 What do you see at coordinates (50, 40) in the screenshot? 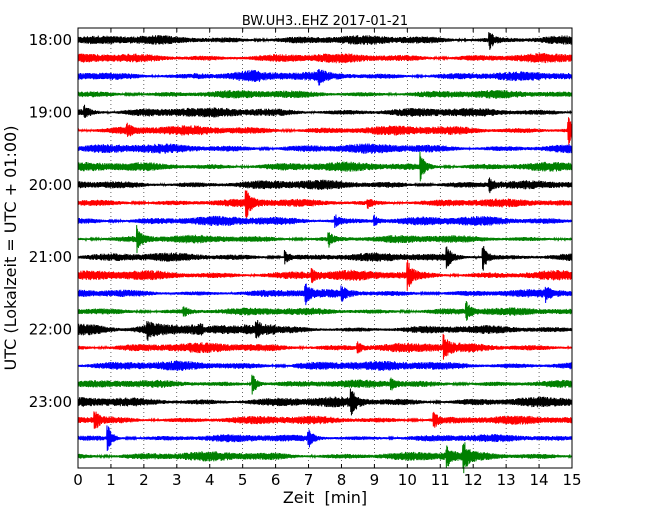
I see `y-tick-label: 18:00` at bounding box center [50, 40].